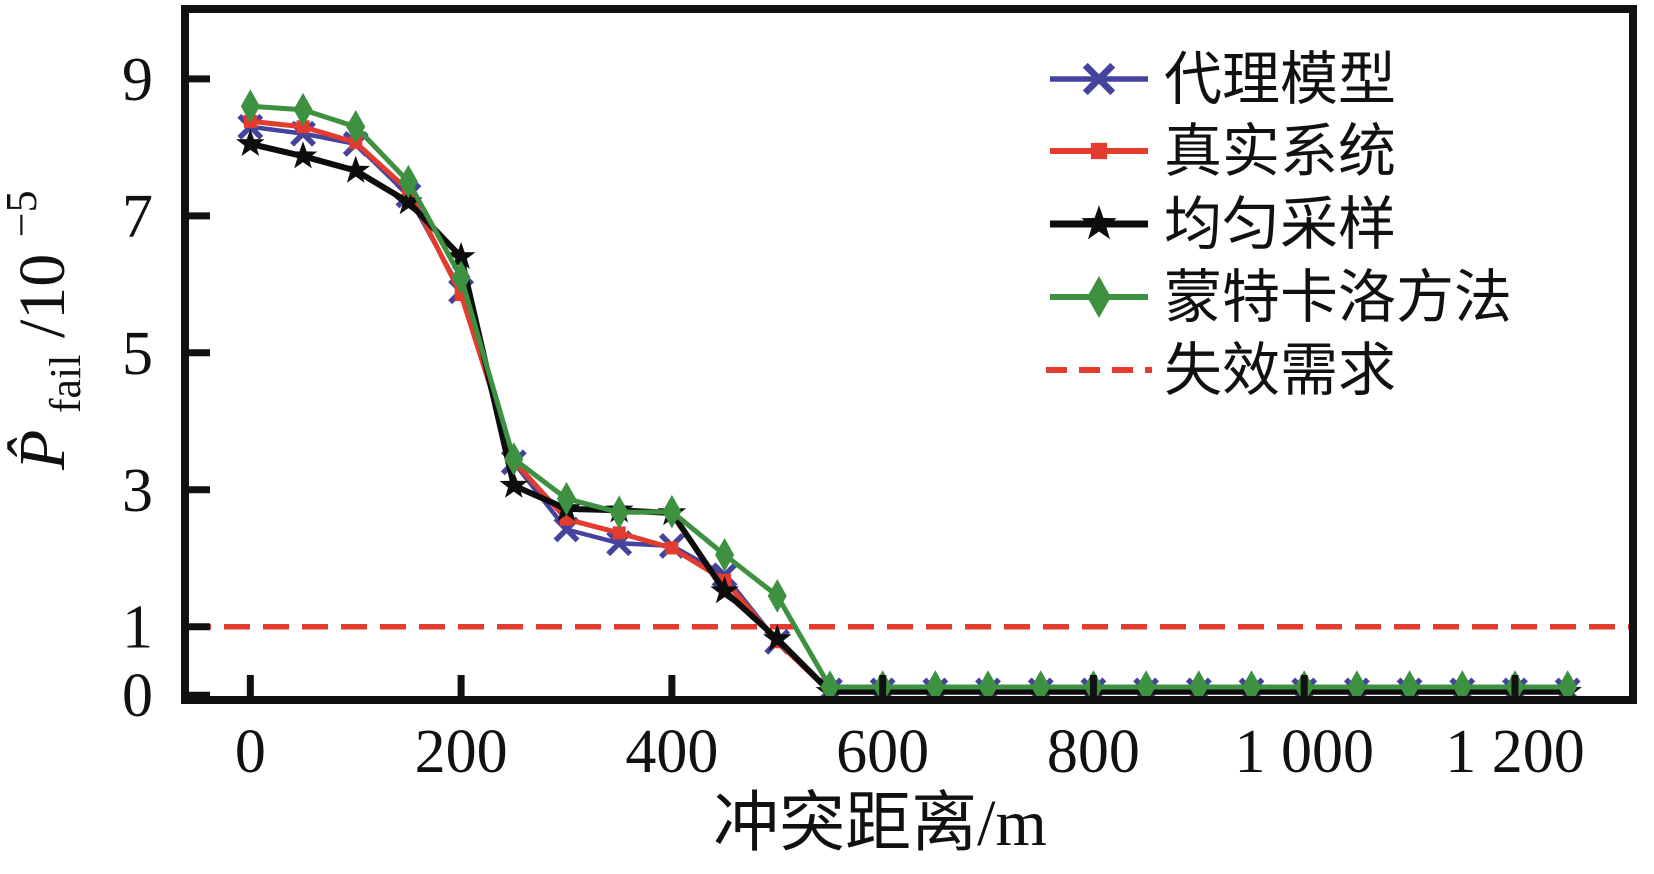 The height and width of the screenshot is (874, 1654). Describe the element at coordinates (137, 217) in the screenshot. I see `y-tick-label: 7` at that location.